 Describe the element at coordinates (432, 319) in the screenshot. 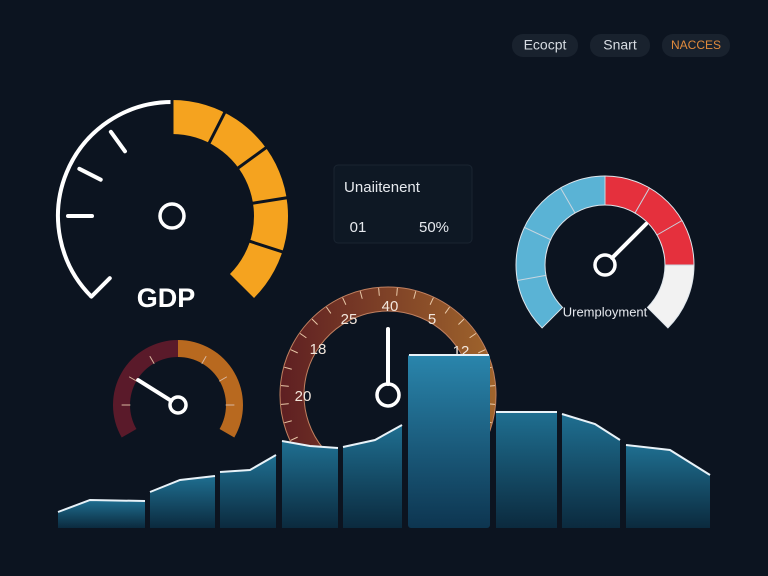

I see `gauge-tick-label: 5` at that location.